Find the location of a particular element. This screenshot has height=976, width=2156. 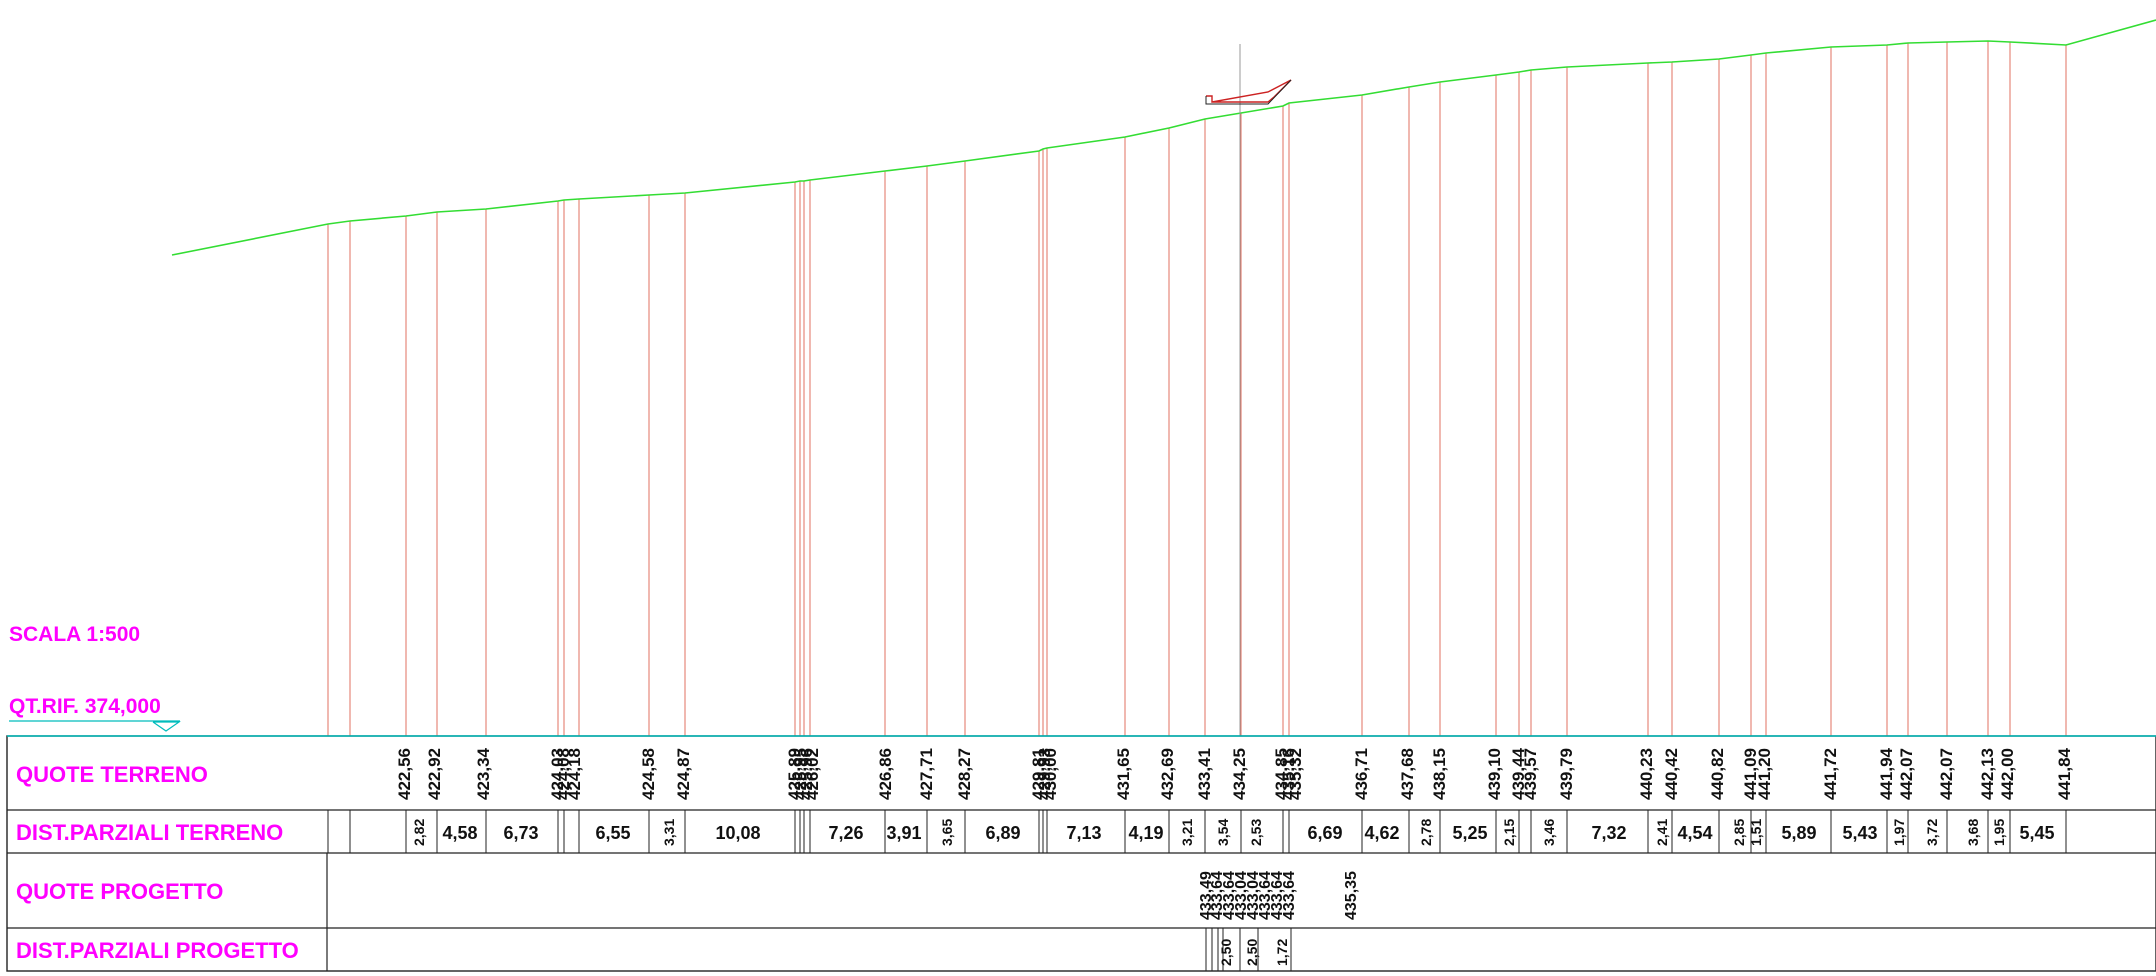

quota-terreno-value: 438,15 is located at coordinates (1439, 774).